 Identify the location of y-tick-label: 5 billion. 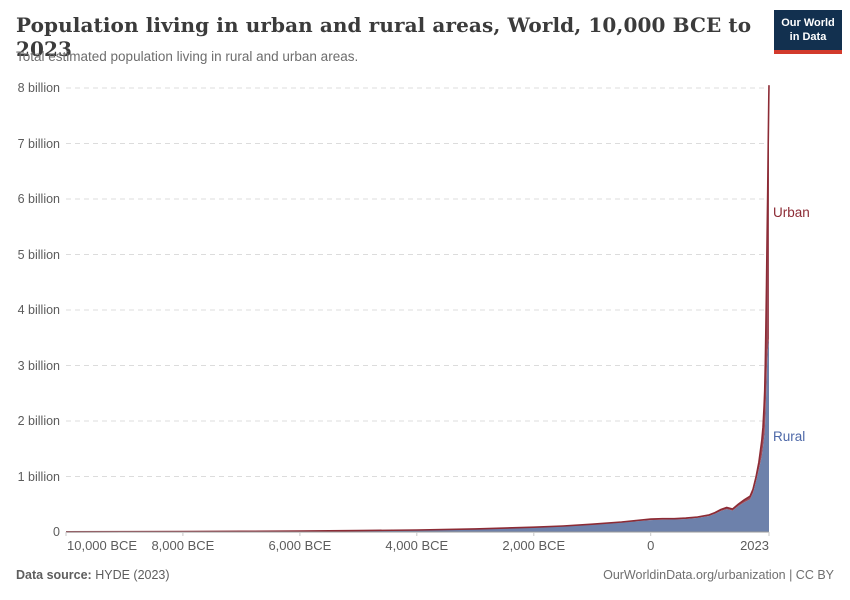
(38, 254).